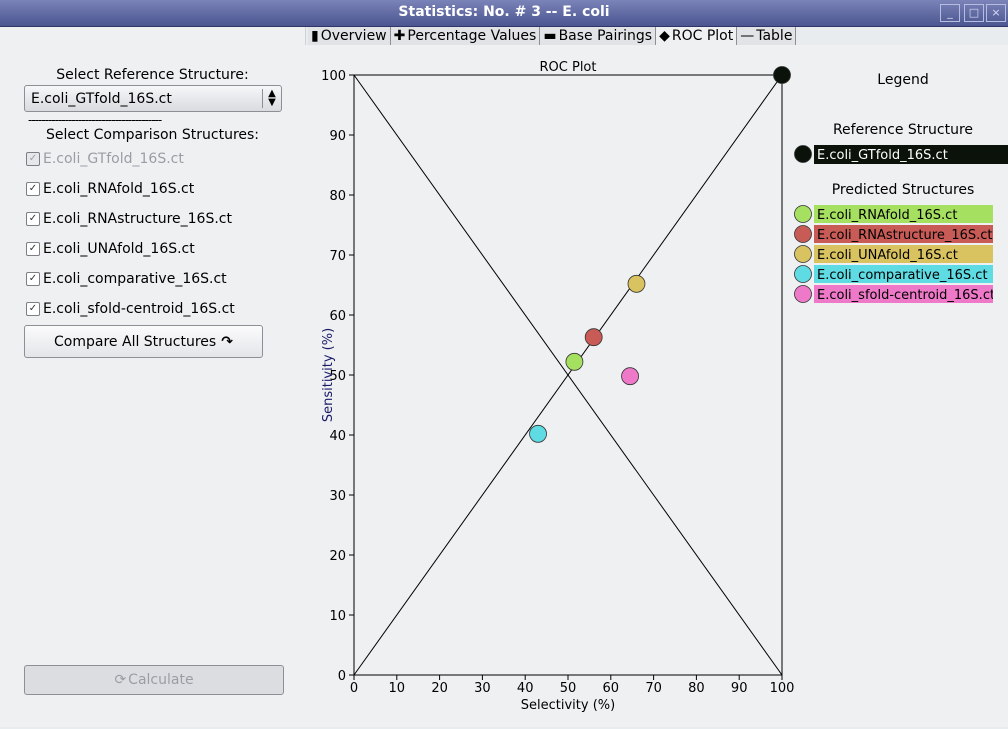  What do you see at coordinates (439, 688) in the screenshot?
I see `x-tick-label: 20` at bounding box center [439, 688].